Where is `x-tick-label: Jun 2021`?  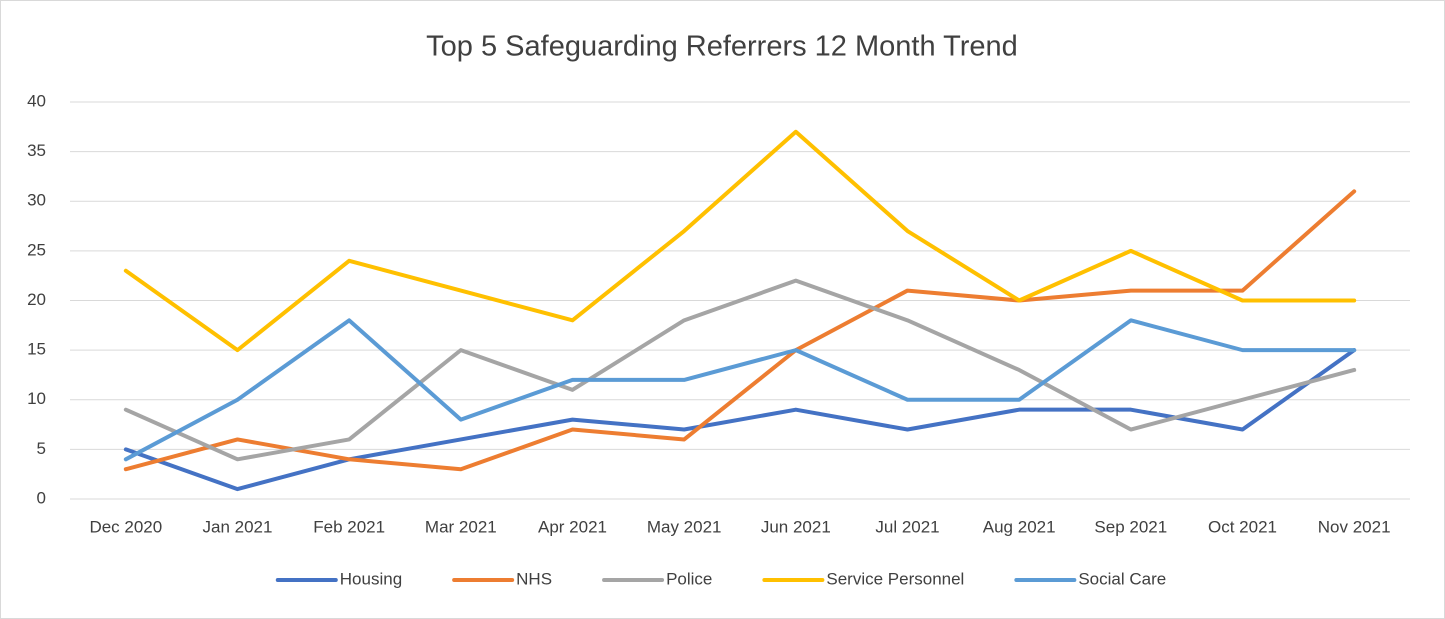
x-tick-label: Jun 2021 is located at coordinates (796, 526).